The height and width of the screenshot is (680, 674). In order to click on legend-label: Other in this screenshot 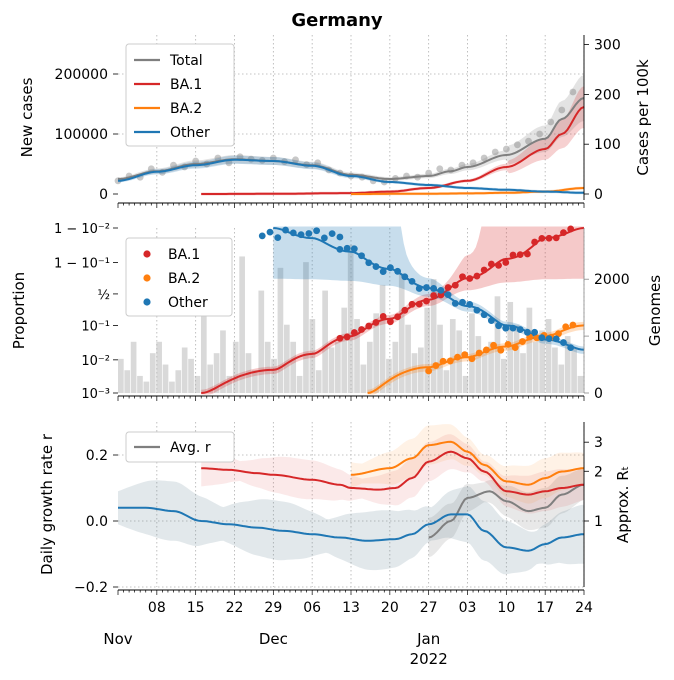, I will do `click(190, 133)`.